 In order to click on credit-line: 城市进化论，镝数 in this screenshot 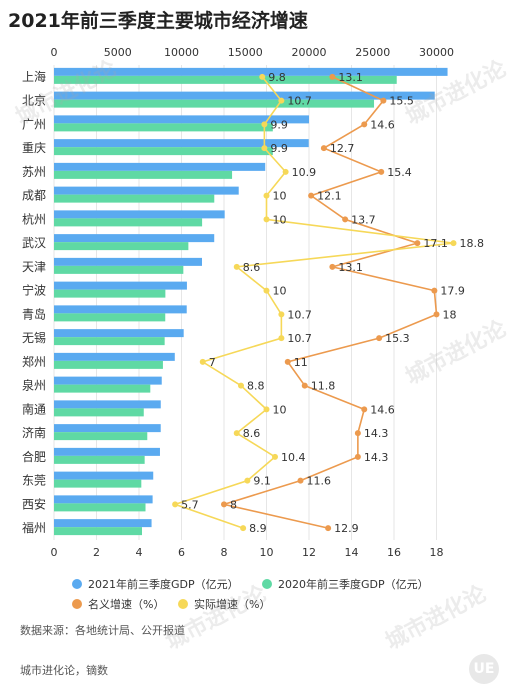, I will do `click(64, 670)`.